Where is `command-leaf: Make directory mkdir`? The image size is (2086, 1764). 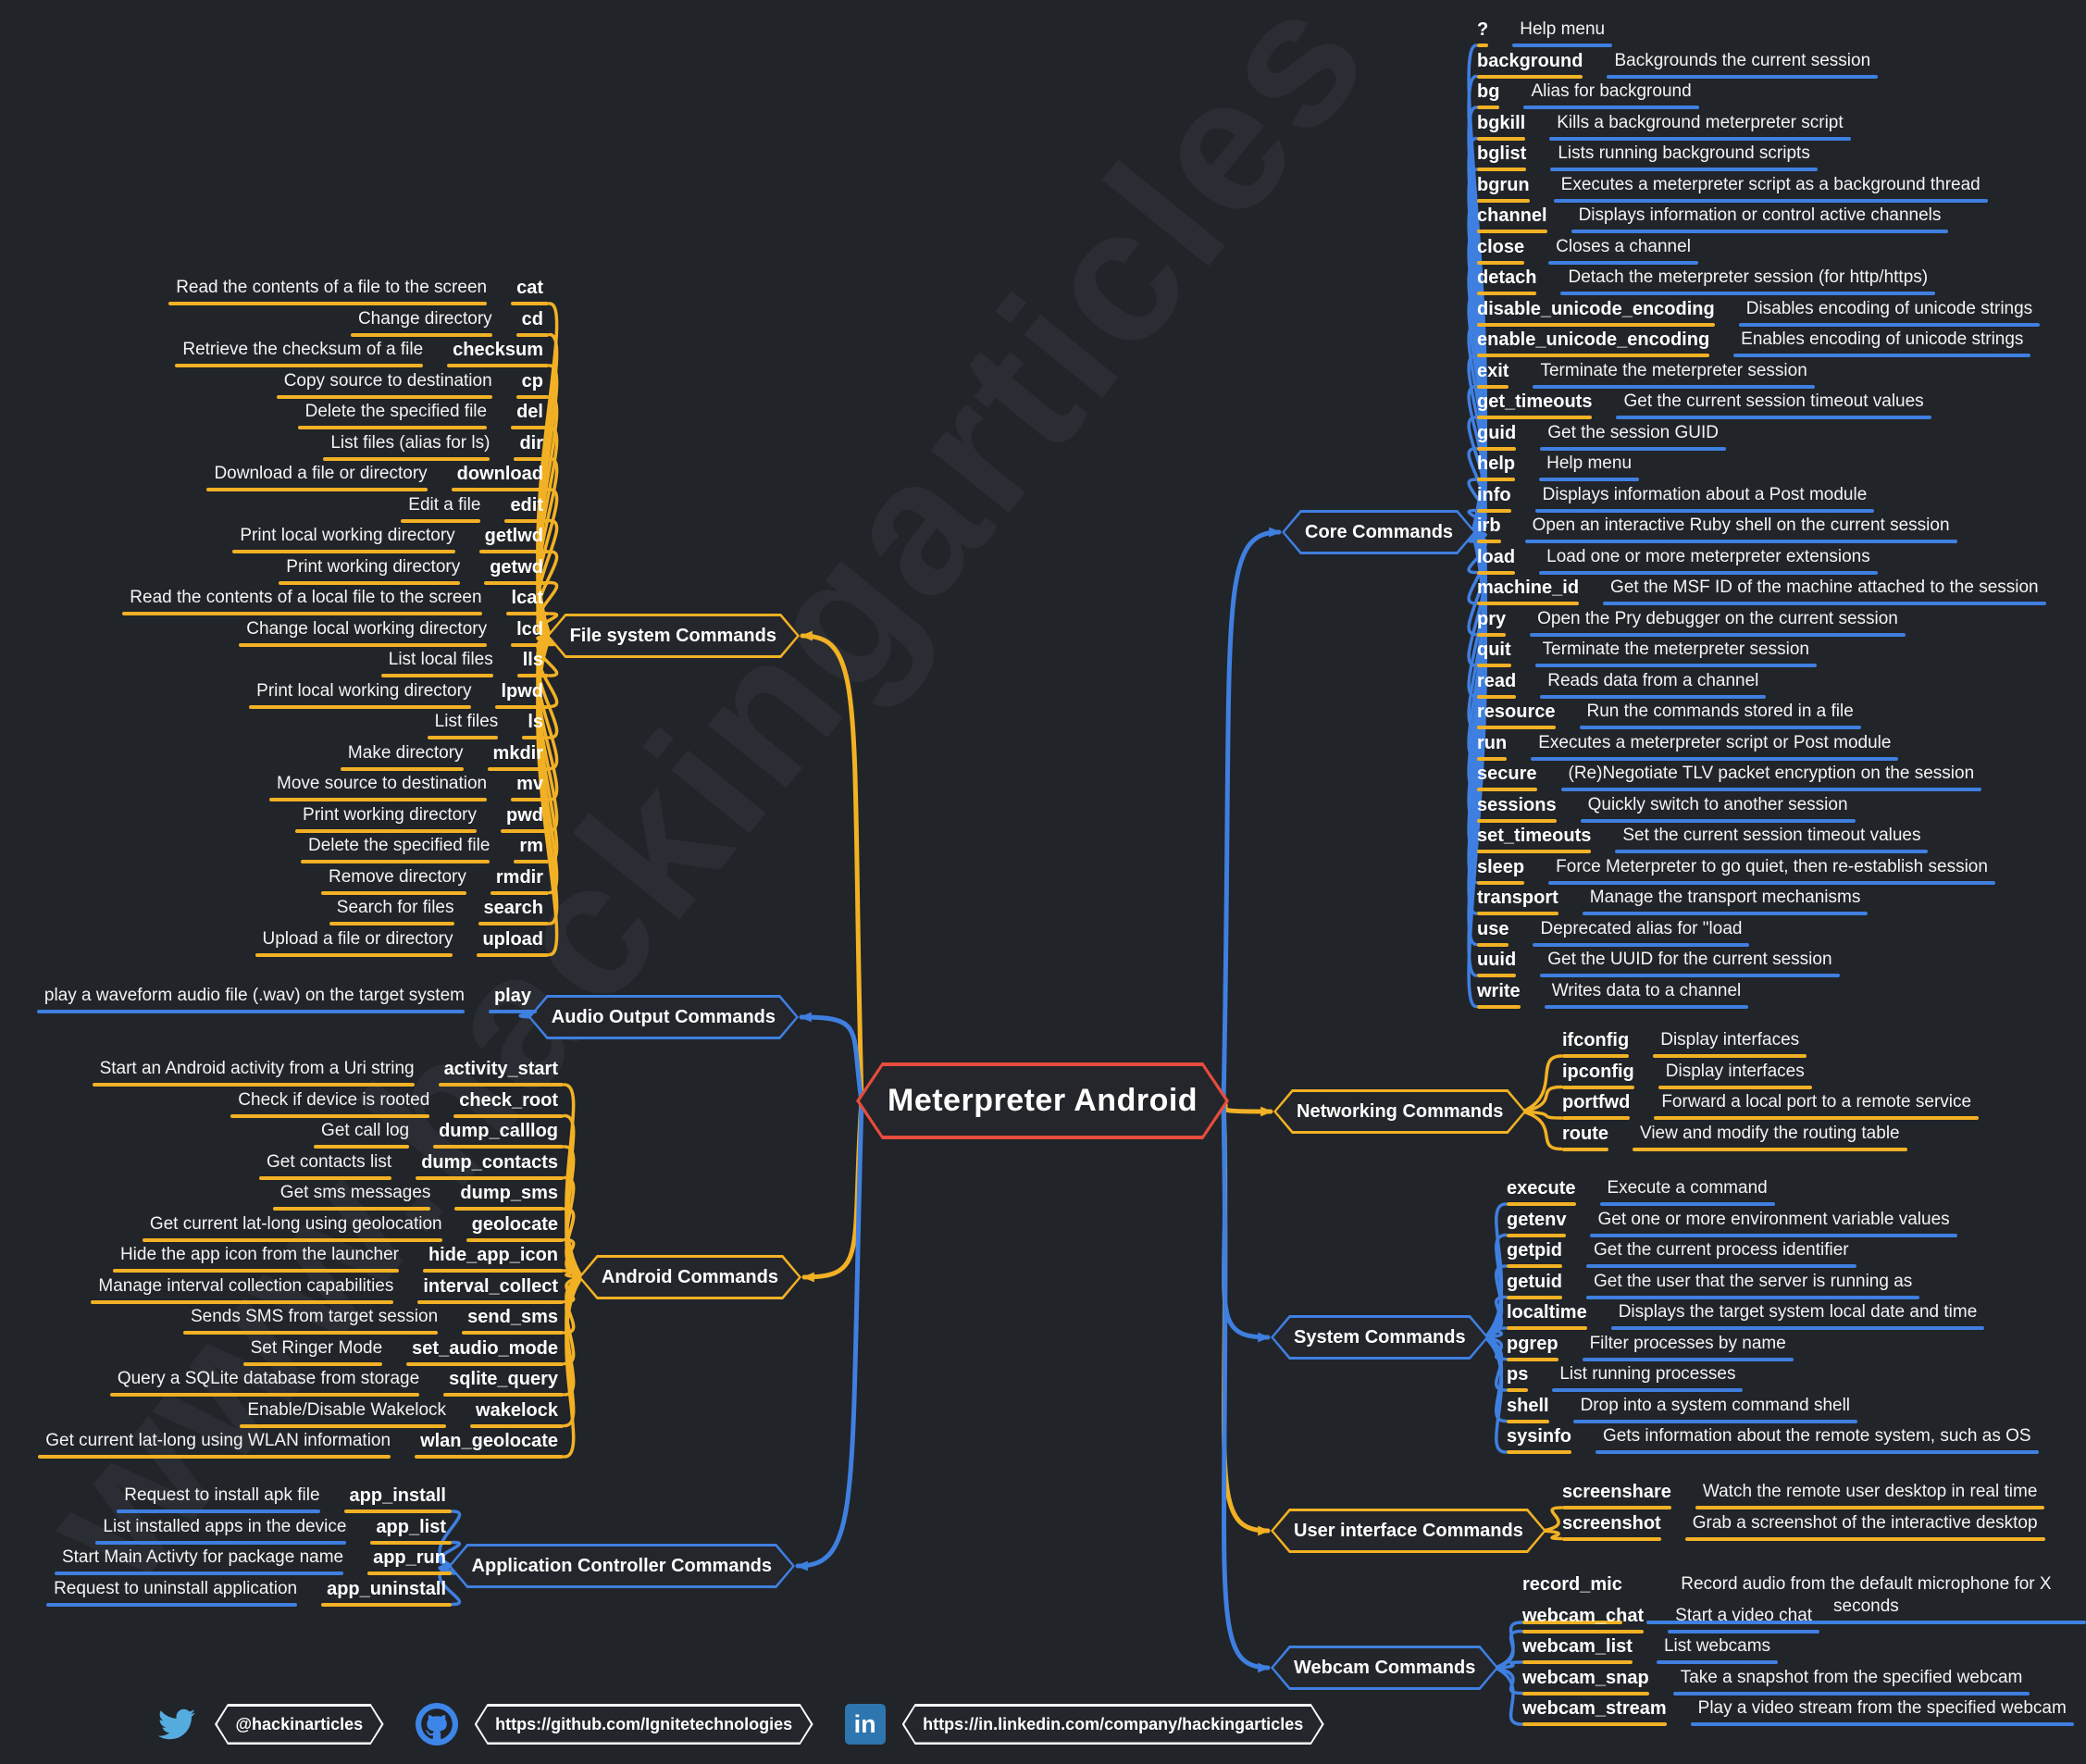 command-leaf: Make directory mkdir is located at coordinates (445, 756).